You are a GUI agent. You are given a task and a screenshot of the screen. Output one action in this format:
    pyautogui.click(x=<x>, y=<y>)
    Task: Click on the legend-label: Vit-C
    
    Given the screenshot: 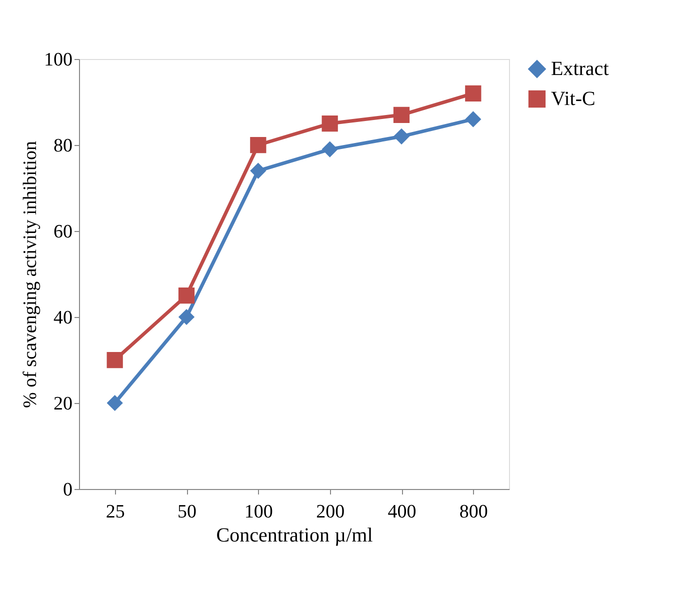 What is the action you would take?
    pyautogui.click(x=573, y=99)
    